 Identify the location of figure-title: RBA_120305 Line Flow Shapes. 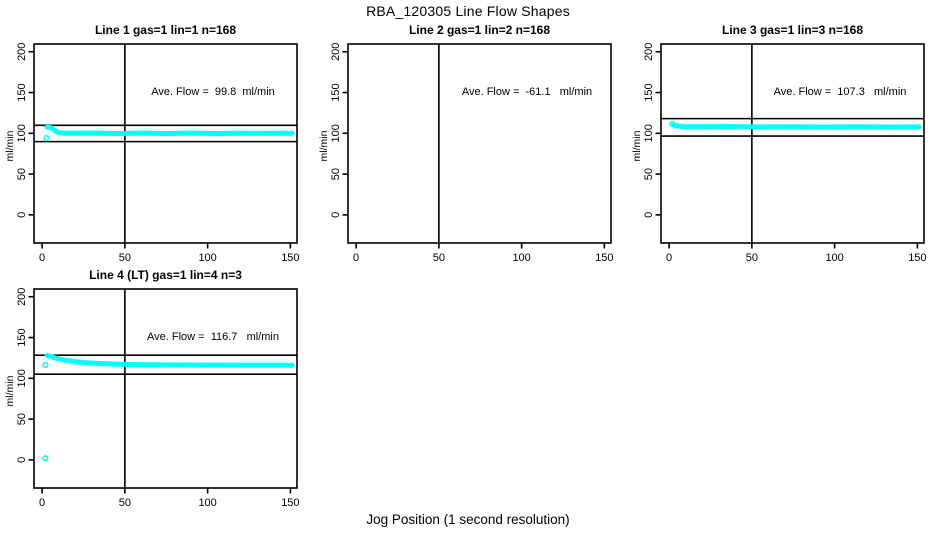
(468, 11).